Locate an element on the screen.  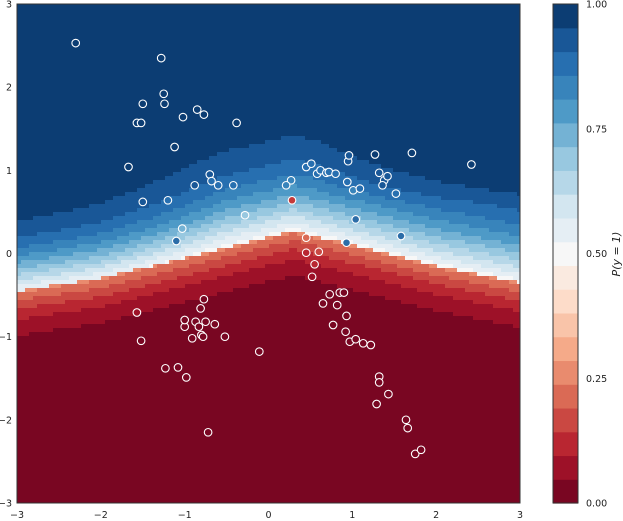
y-tick-label: −1 is located at coordinates (6, 337).